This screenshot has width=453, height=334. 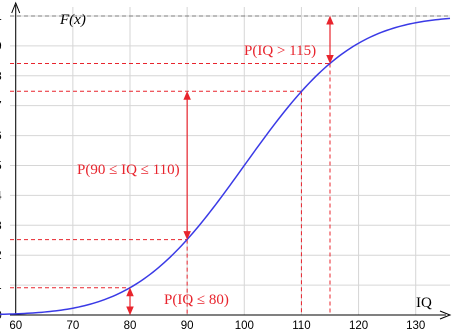 What do you see at coordinates (1, 286) in the screenshot?
I see `y-tick-label: 0.1` at bounding box center [1, 286].